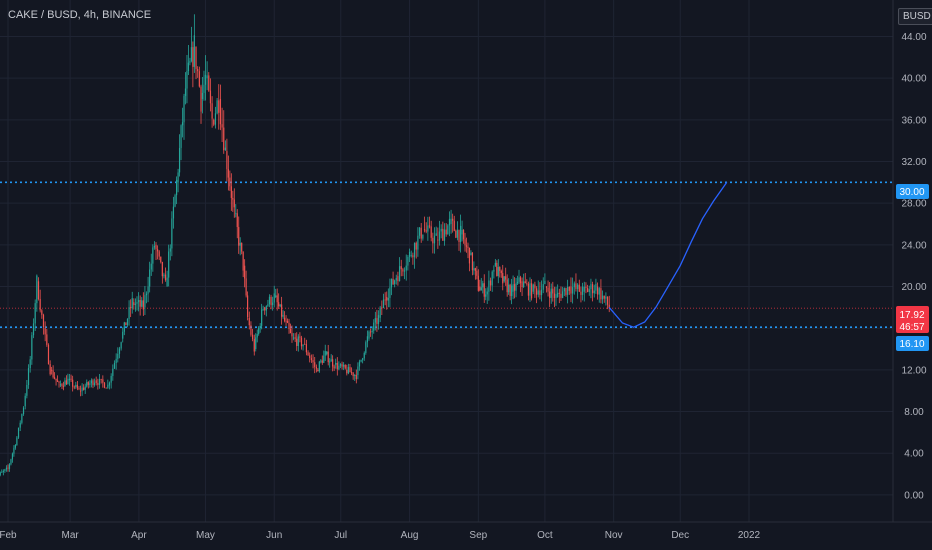  I want to click on support-badge, so click(912, 343).